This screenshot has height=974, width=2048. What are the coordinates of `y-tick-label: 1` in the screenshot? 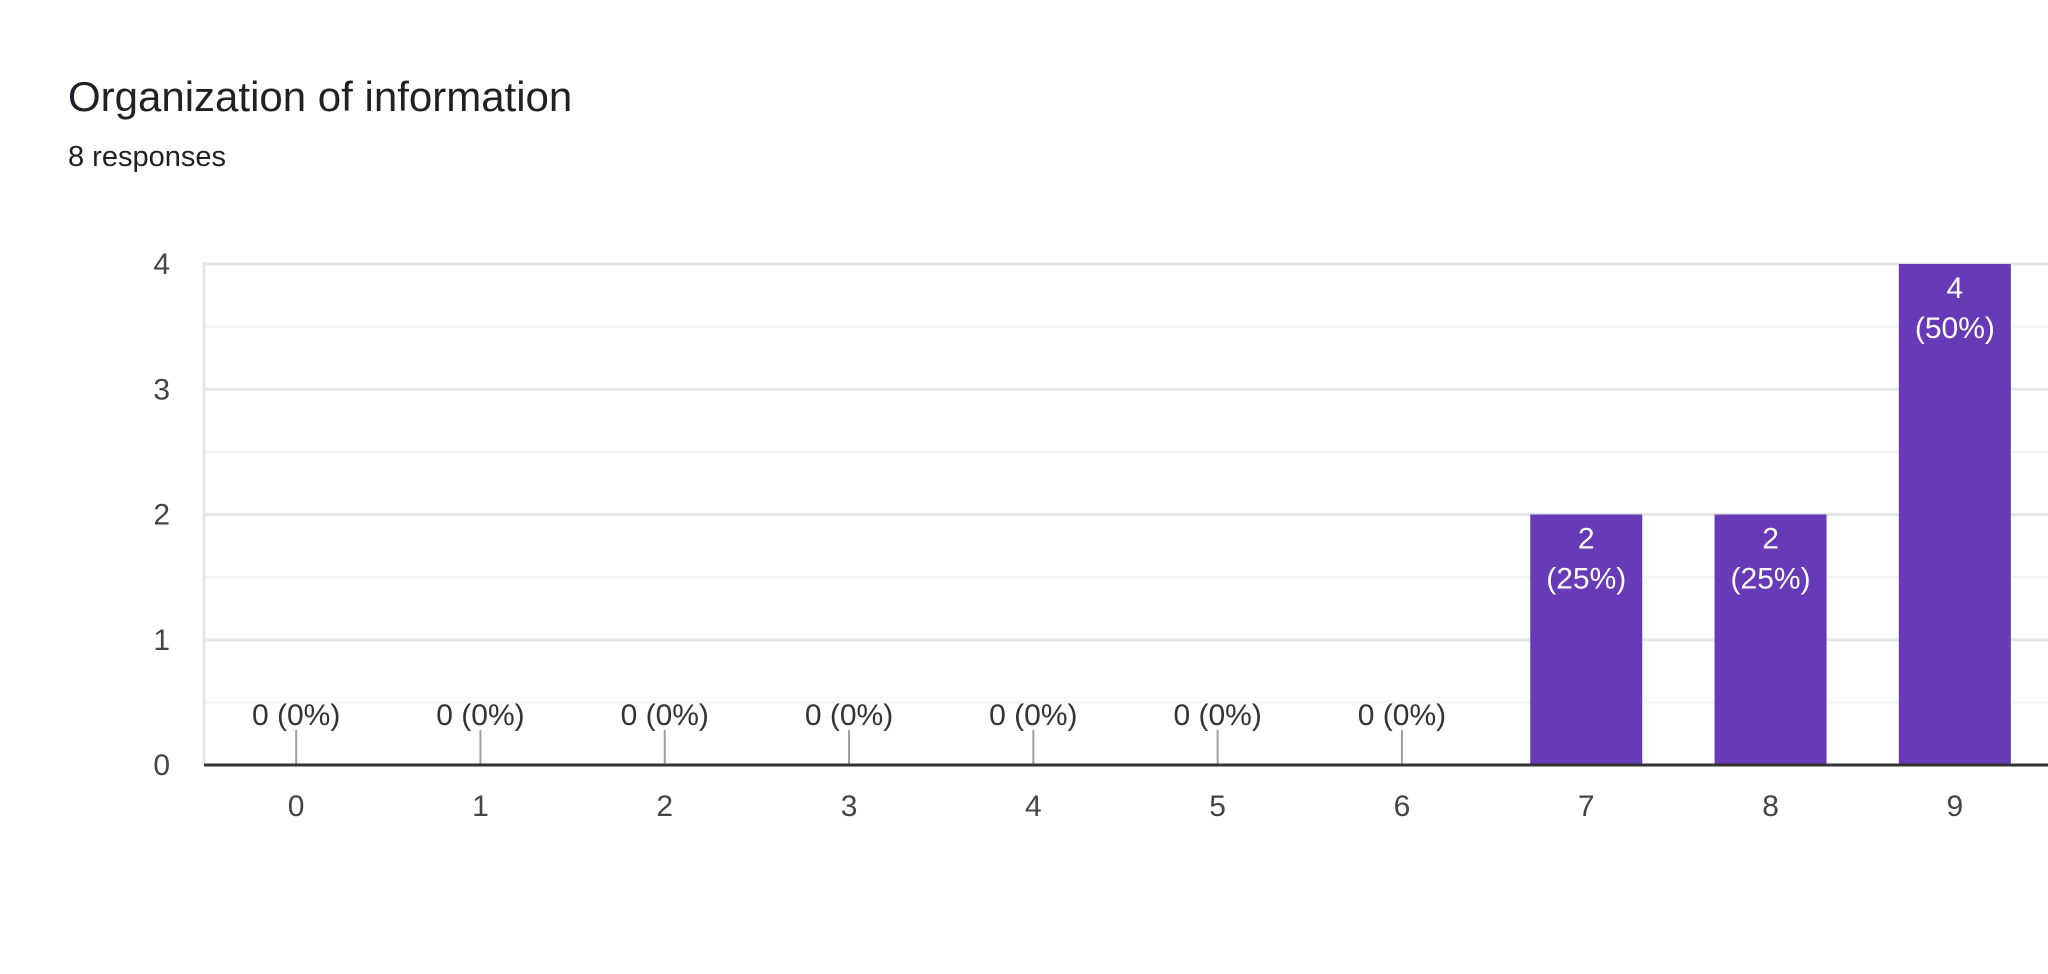 It's located at (161, 640).